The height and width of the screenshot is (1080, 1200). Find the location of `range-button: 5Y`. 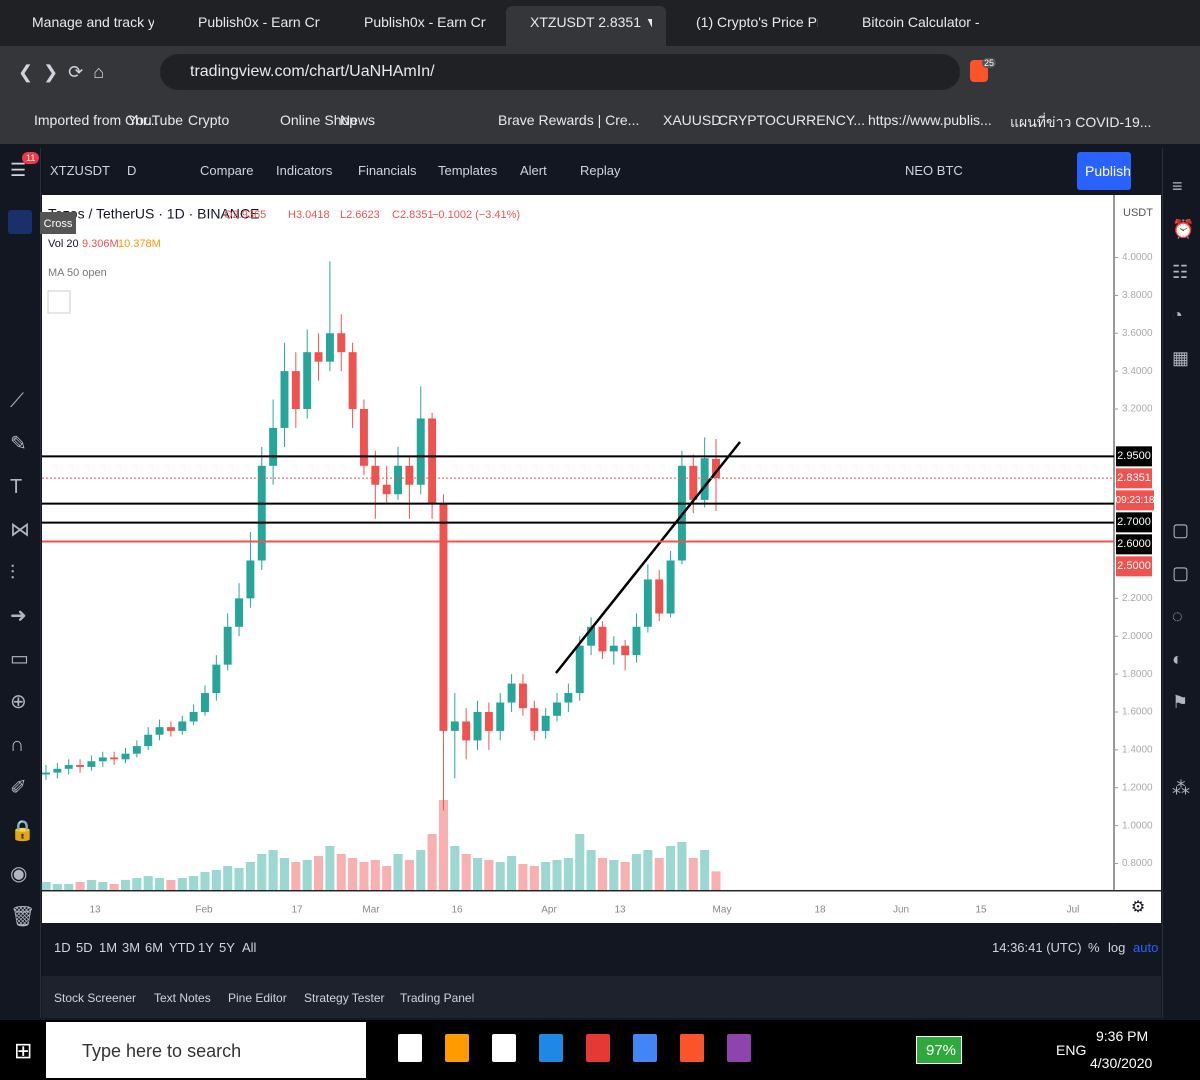

range-button: 5Y is located at coordinates (227, 947).